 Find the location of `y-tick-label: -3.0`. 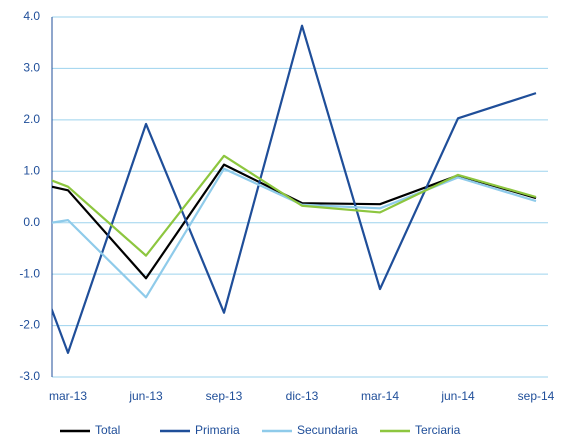

y-tick-label: -3.0 is located at coordinates (29, 376).